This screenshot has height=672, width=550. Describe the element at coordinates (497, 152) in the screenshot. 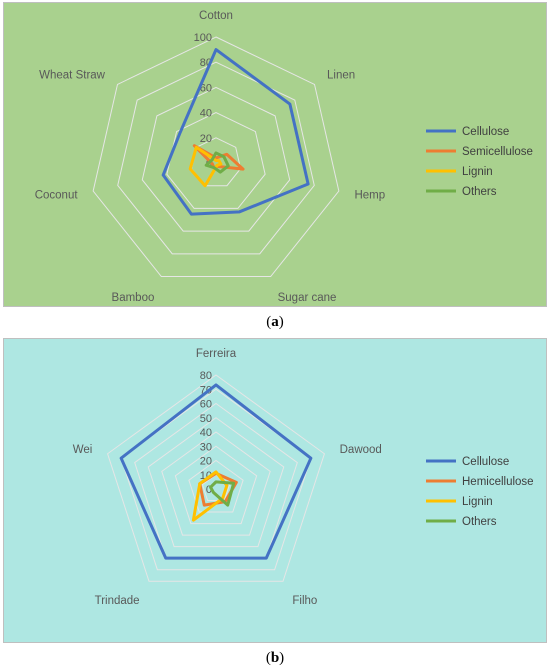

I see `legend-label-semicellulose: Semicellulose` at that location.